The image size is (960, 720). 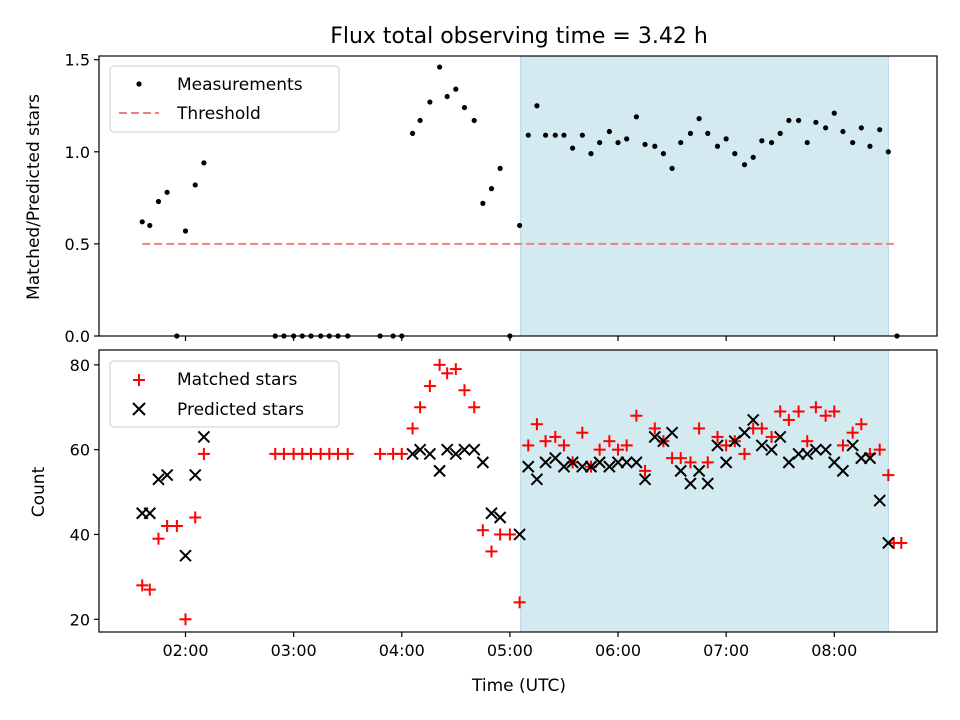 I want to click on matched-stars-legend-marker, so click(x=139, y=380).